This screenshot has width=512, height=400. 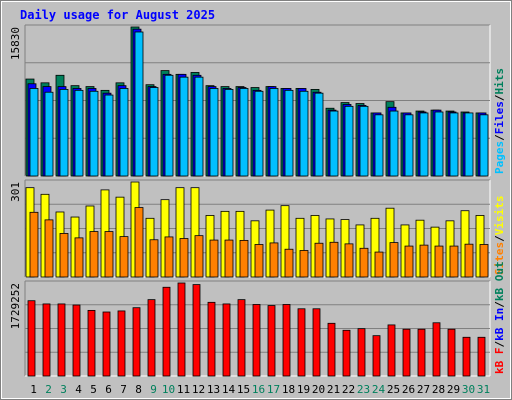 What do you see at coordinates (48, 389) in the screenshot?
I see `x-tick-label-day-2: 2` at bounding box center [48, 389].